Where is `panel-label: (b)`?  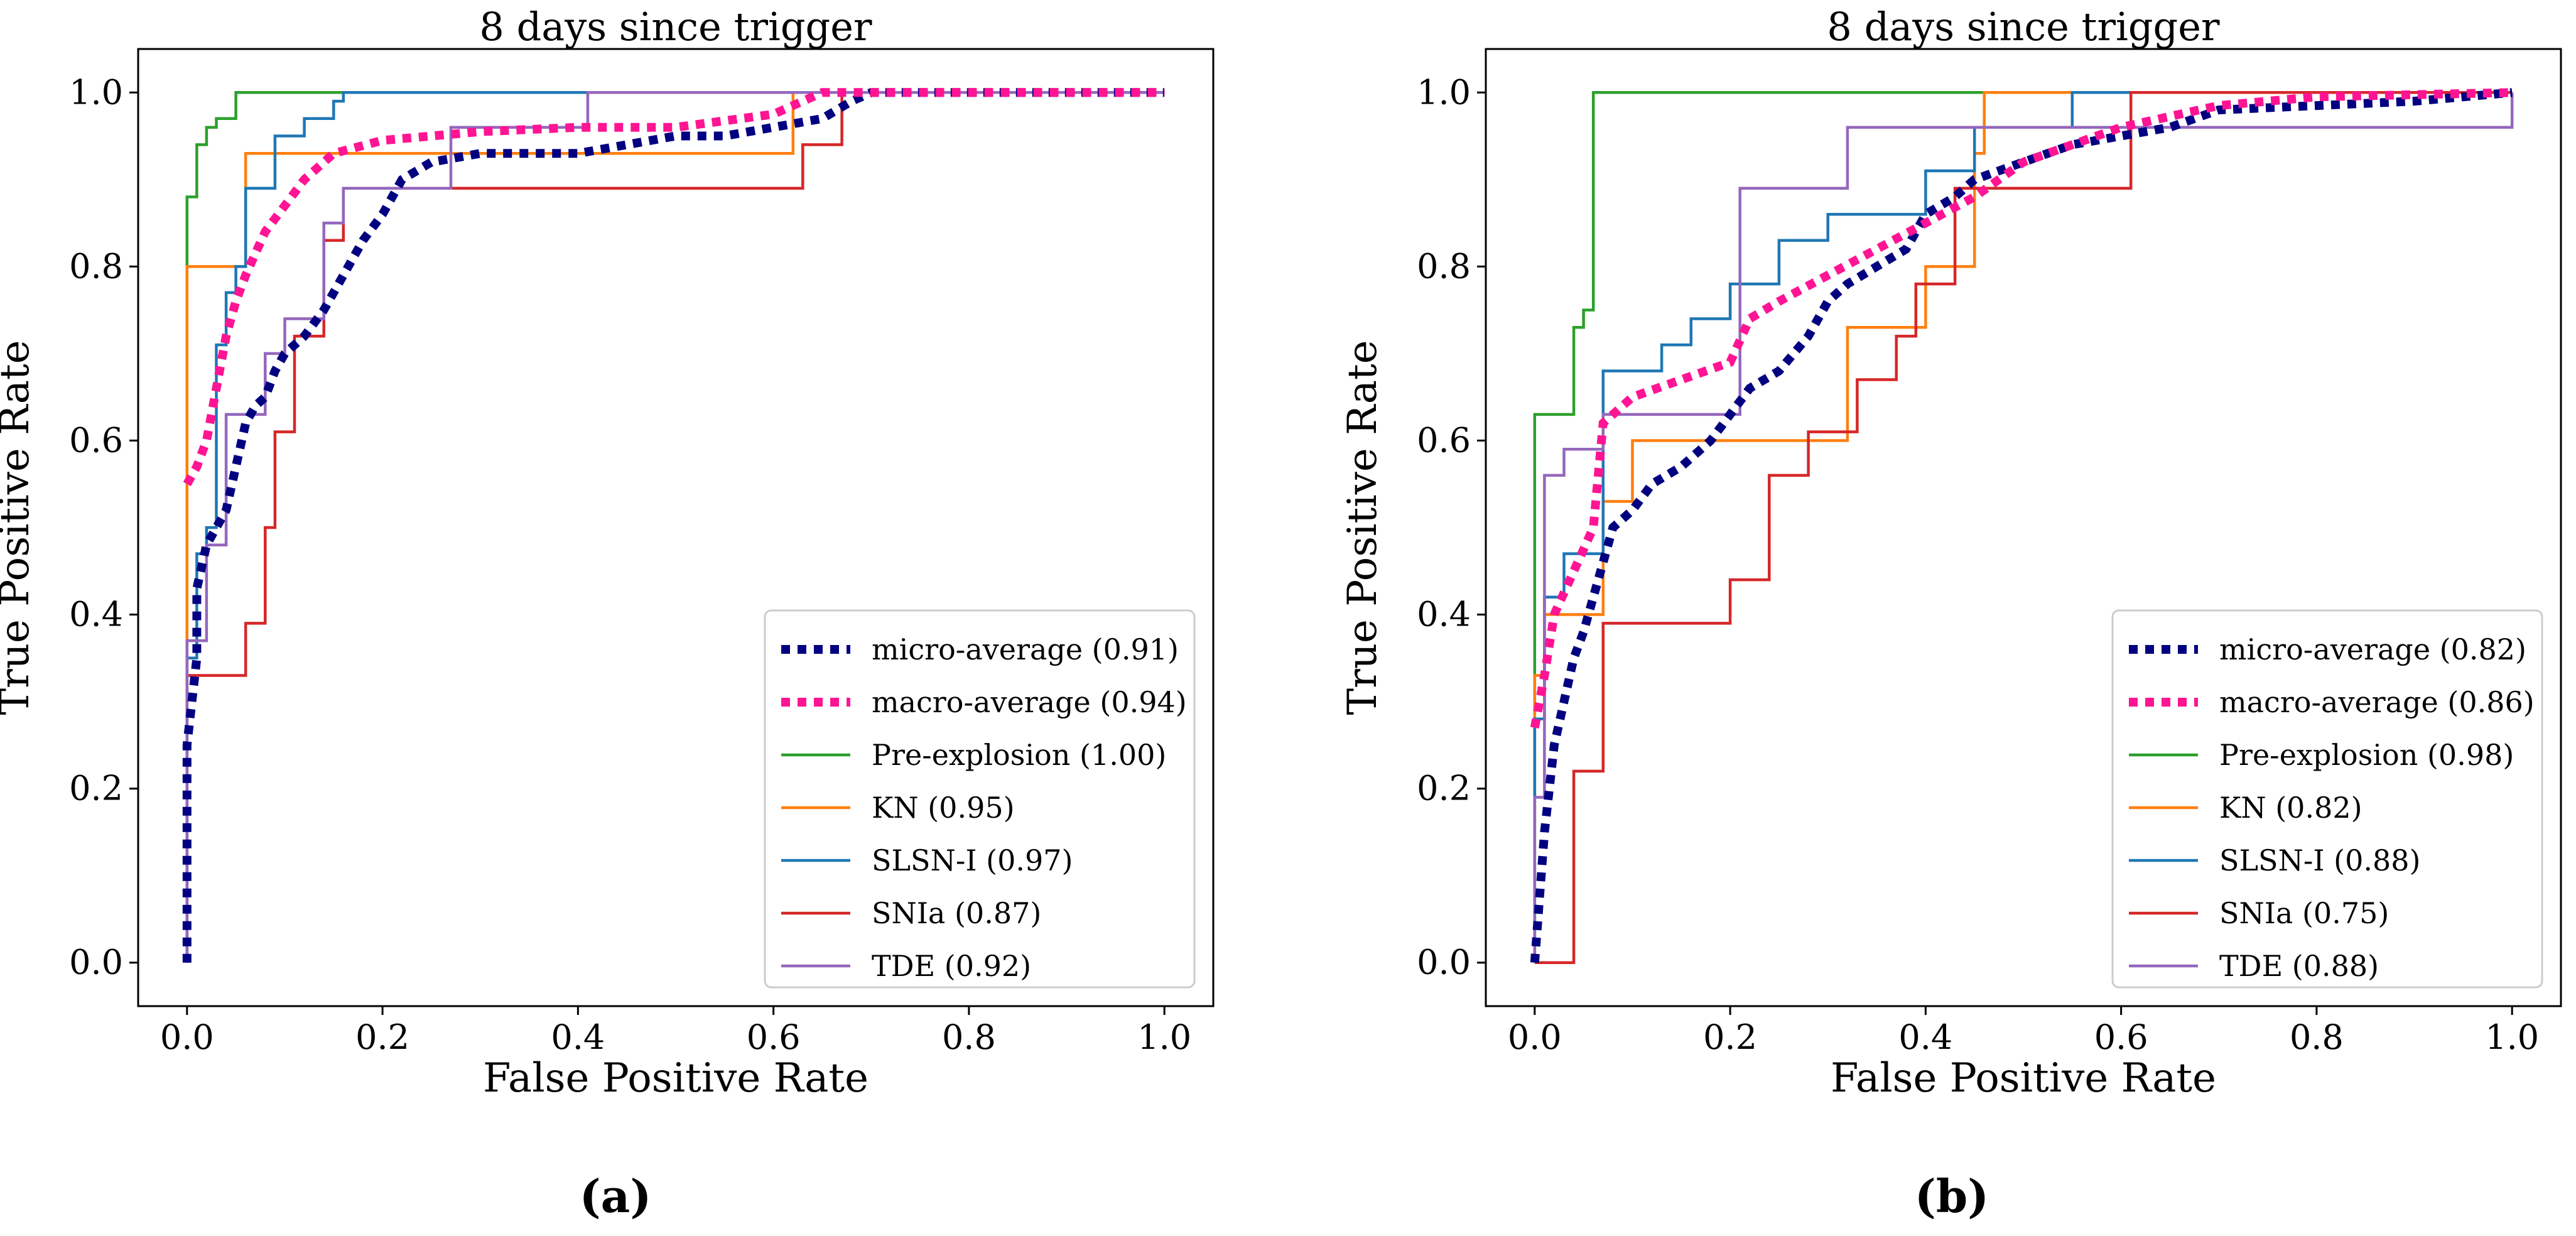
panel-label: (b) is located at coordinates (1952, 1196).